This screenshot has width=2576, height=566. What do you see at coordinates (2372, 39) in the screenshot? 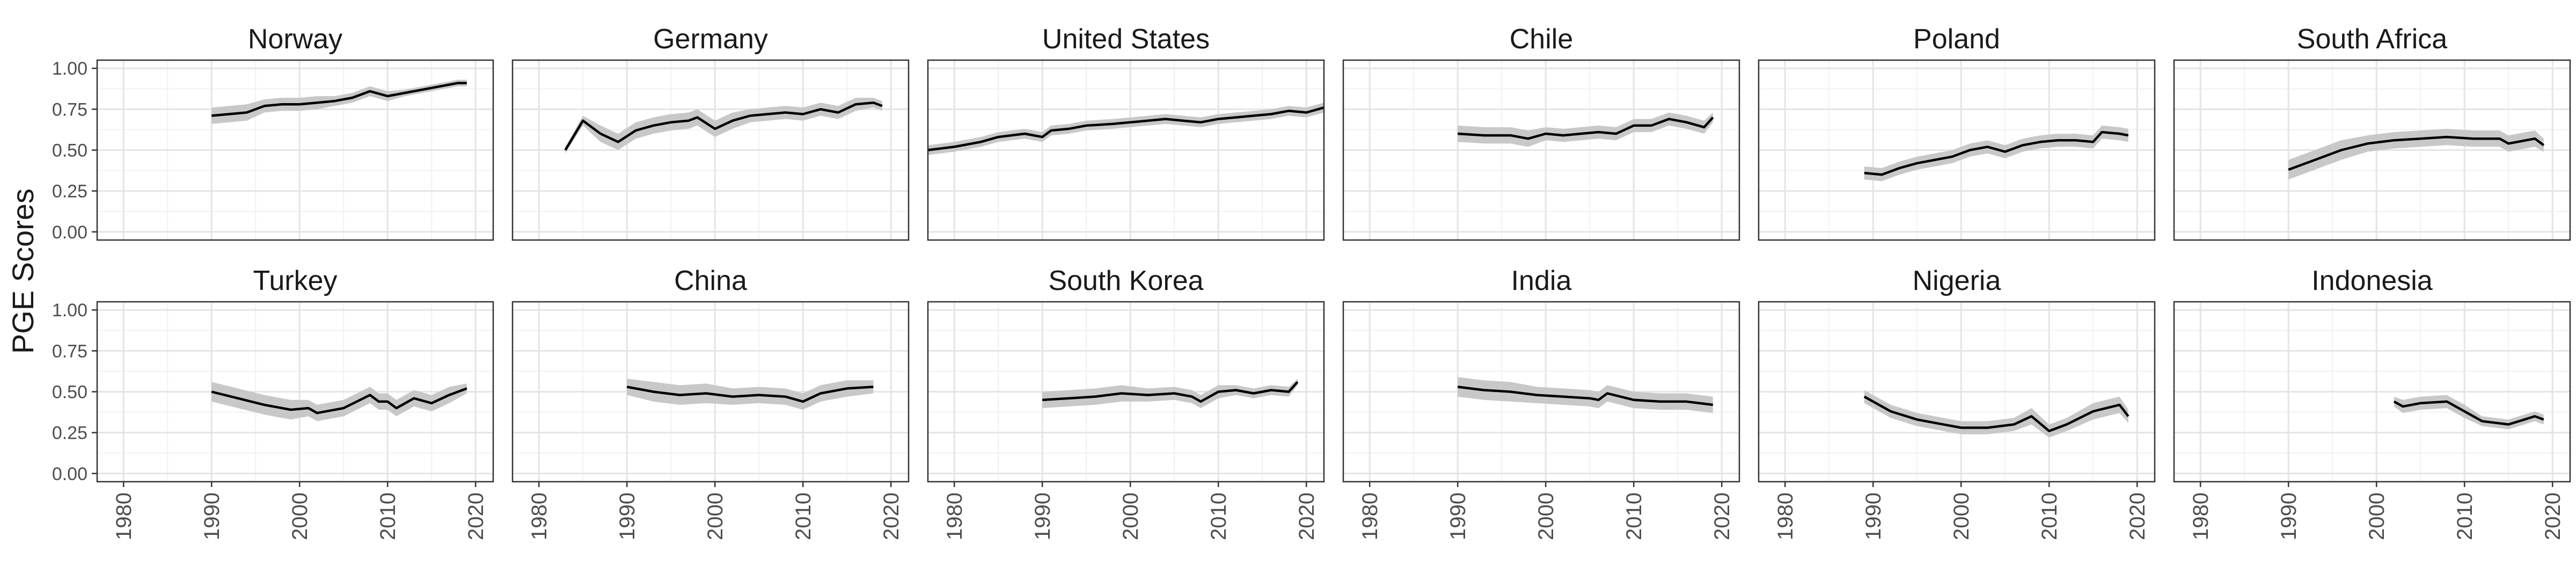
I see `panel-title: South Africa` at bounding box center [2372, 39].